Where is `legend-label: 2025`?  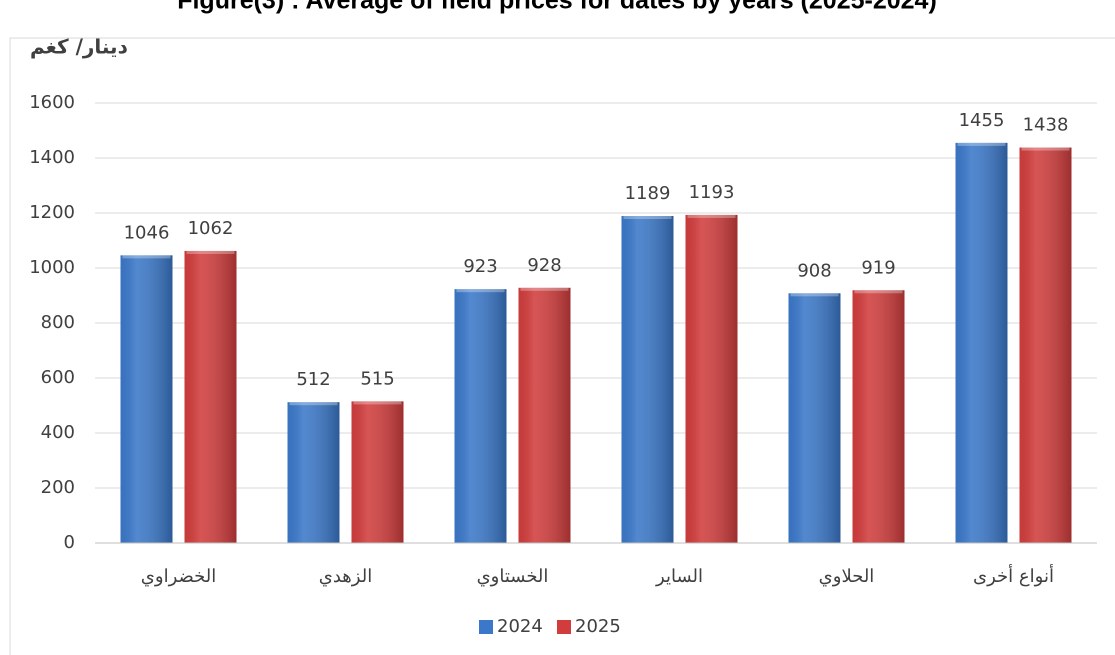
legend-label: 2025 is located at coordinates (598, 626).